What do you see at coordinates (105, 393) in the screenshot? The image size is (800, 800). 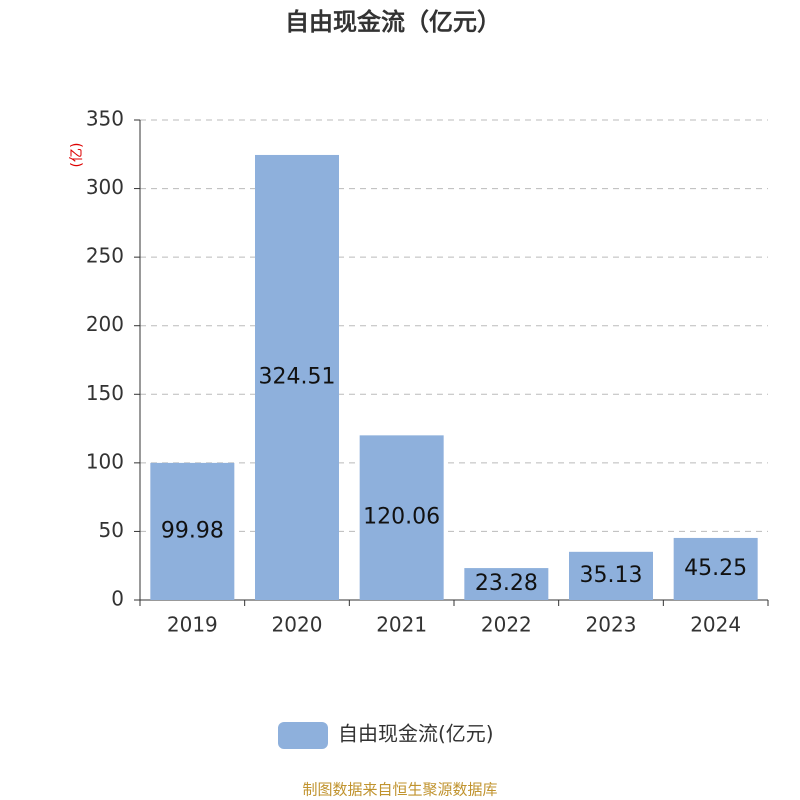 I see `y-tick-label: 150` at bounding box center [105, 393].